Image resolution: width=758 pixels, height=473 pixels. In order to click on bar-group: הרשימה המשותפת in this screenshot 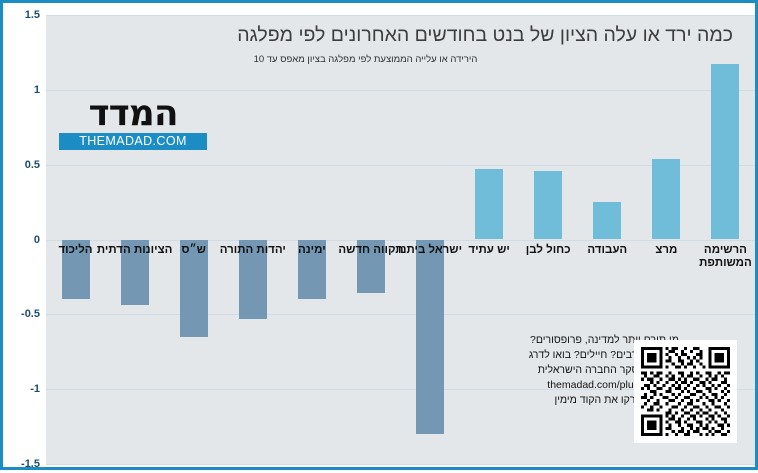, I will do `click(725, 239)`.